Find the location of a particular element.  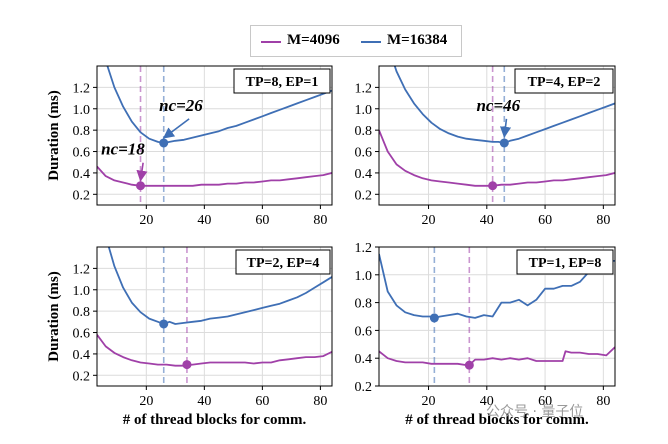

panel-label: TP=2, EP=4 is located at coordinates (283, 263).